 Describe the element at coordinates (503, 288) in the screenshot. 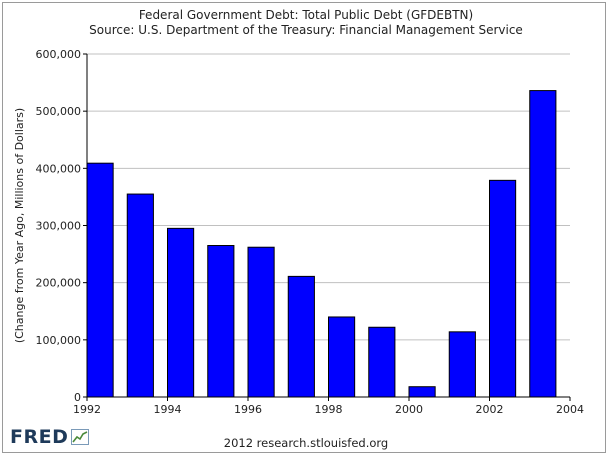

I see `bar-2002` at that location.